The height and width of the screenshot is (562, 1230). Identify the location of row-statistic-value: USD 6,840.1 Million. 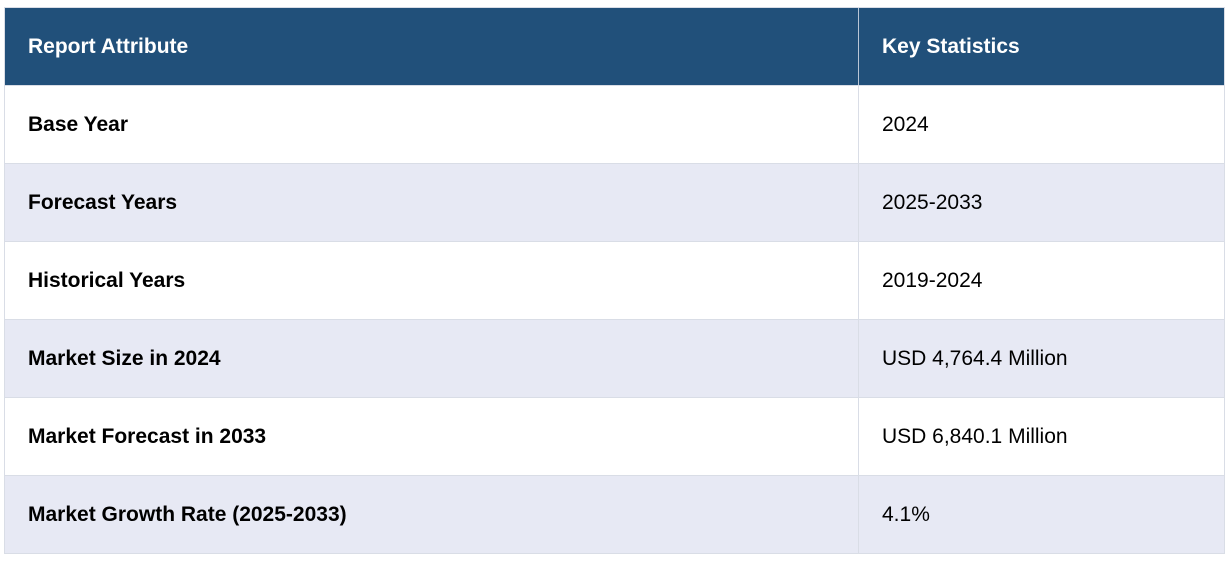
(975, 436).